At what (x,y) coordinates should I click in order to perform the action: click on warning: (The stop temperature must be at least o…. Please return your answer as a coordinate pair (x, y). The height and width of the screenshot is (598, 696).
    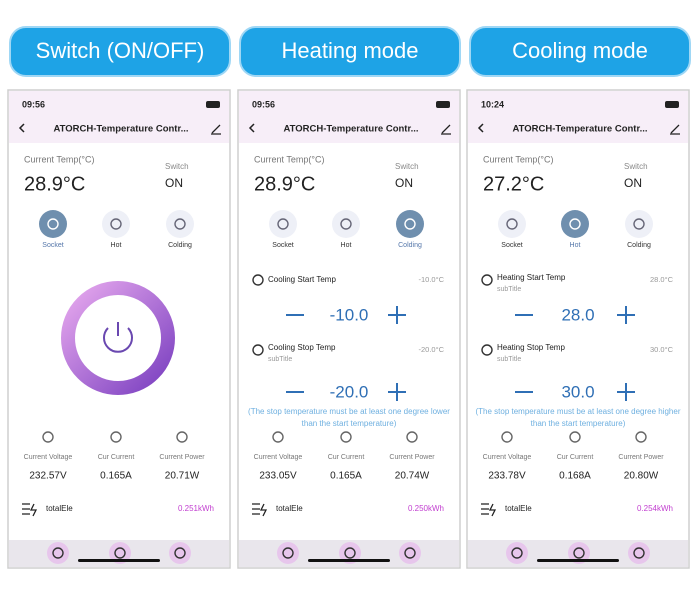
    Looking at the image, I should click on (349, 417).